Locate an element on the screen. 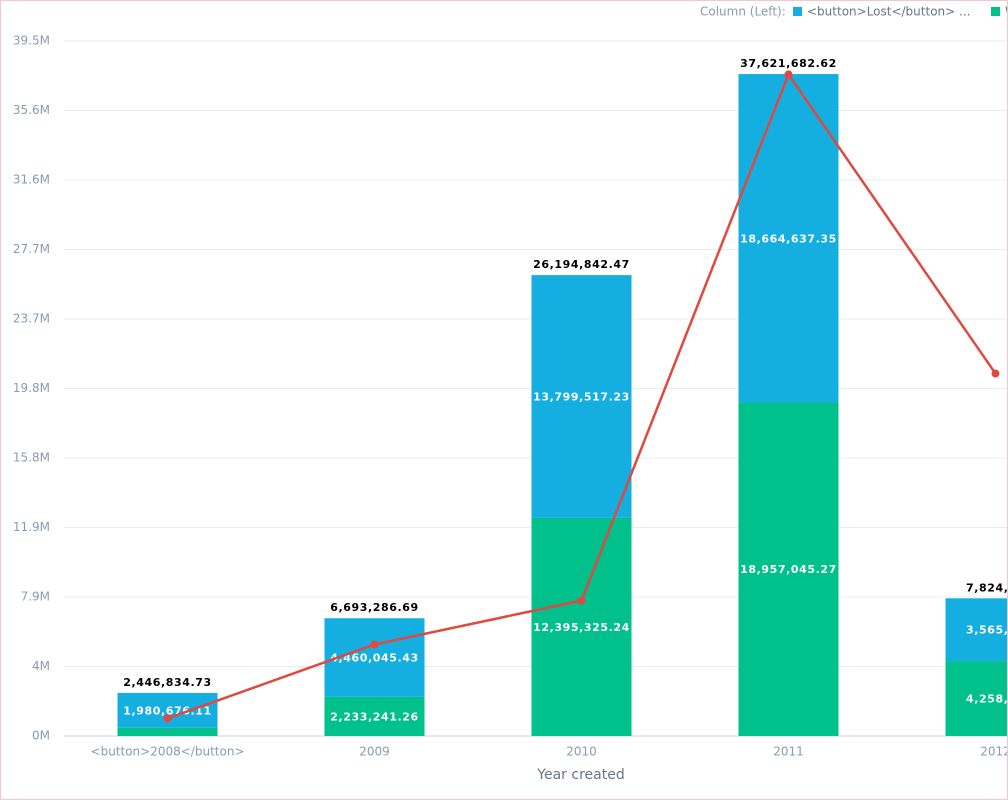 This screenshot has width=1008, height=800. legend-prefix: Column (Left): is located at coordinates (743, 12).